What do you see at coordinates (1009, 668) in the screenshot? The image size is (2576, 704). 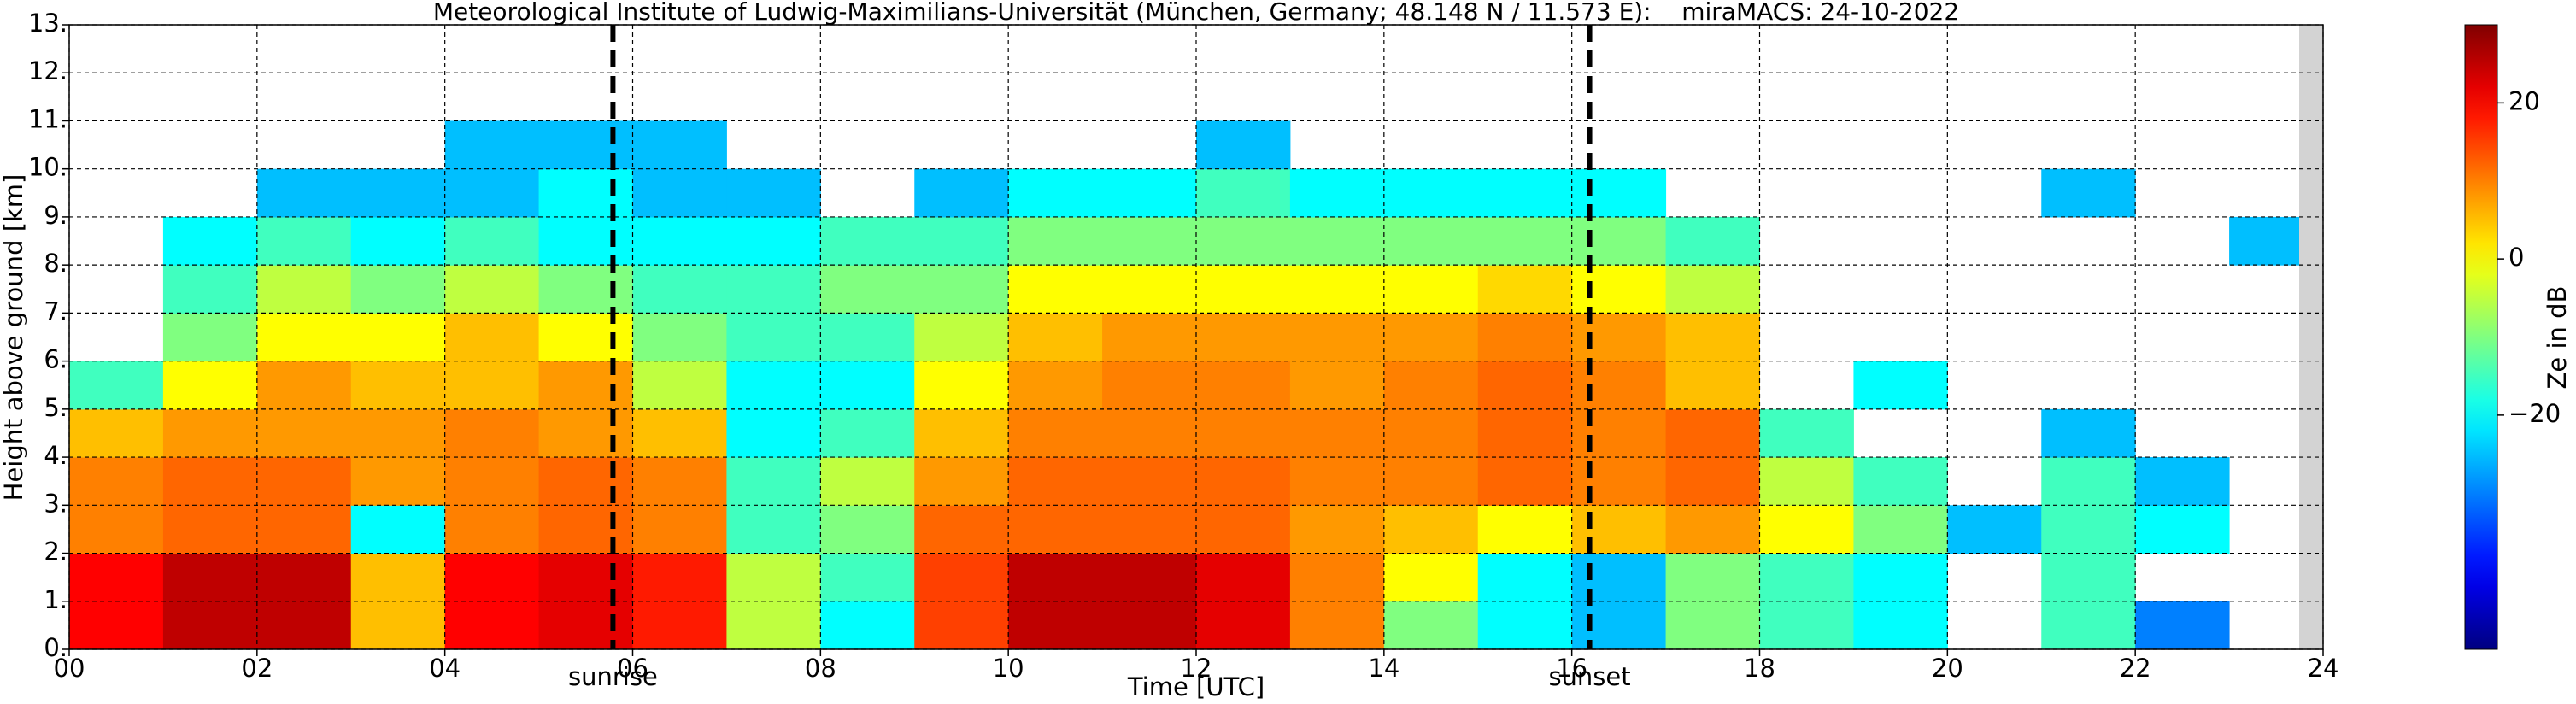 I see `x-tick-label: 10` at bounding box center [1009, 668].